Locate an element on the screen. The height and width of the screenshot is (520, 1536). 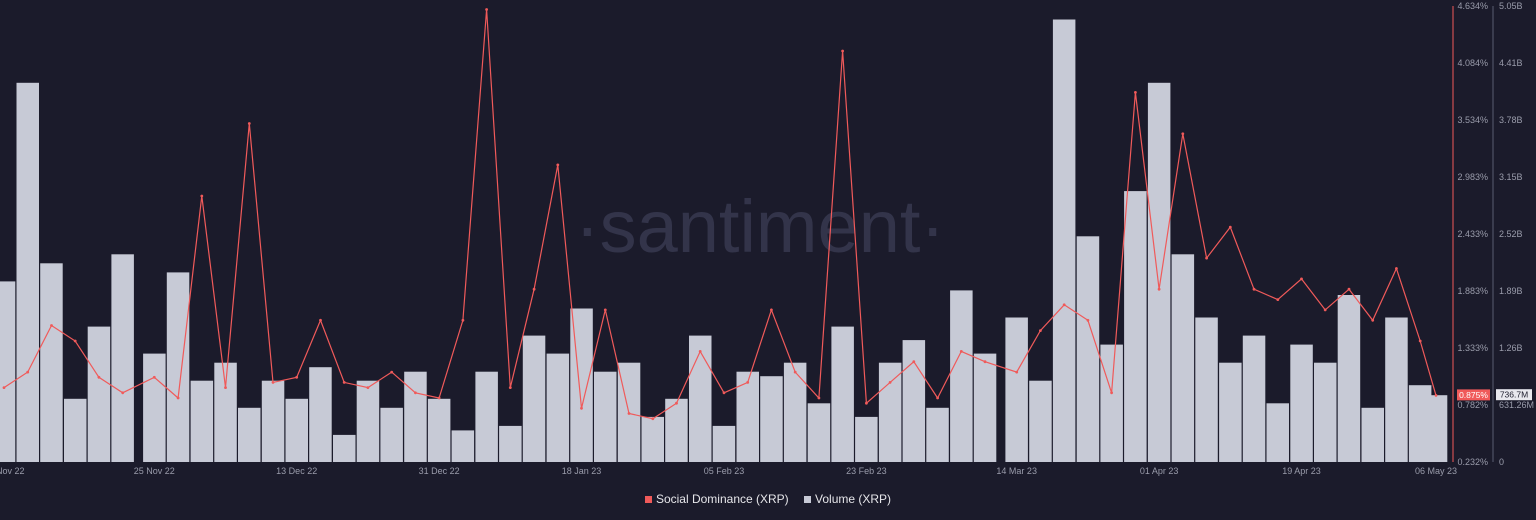
legend-item-volume: Volume (XRP) is located at coordinates (847, 499).